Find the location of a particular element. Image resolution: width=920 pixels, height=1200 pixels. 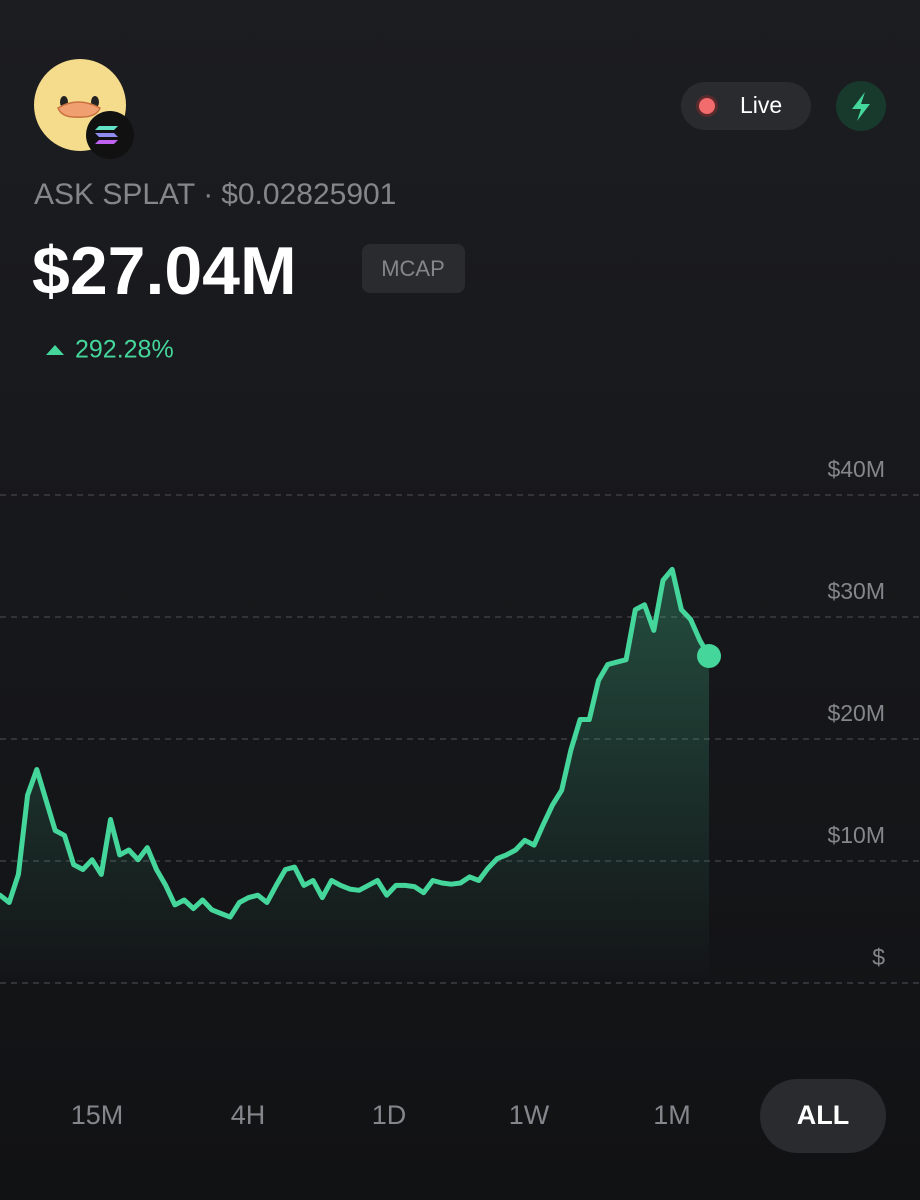

market-cap: $27.04M is located at coordinates (164, 271).